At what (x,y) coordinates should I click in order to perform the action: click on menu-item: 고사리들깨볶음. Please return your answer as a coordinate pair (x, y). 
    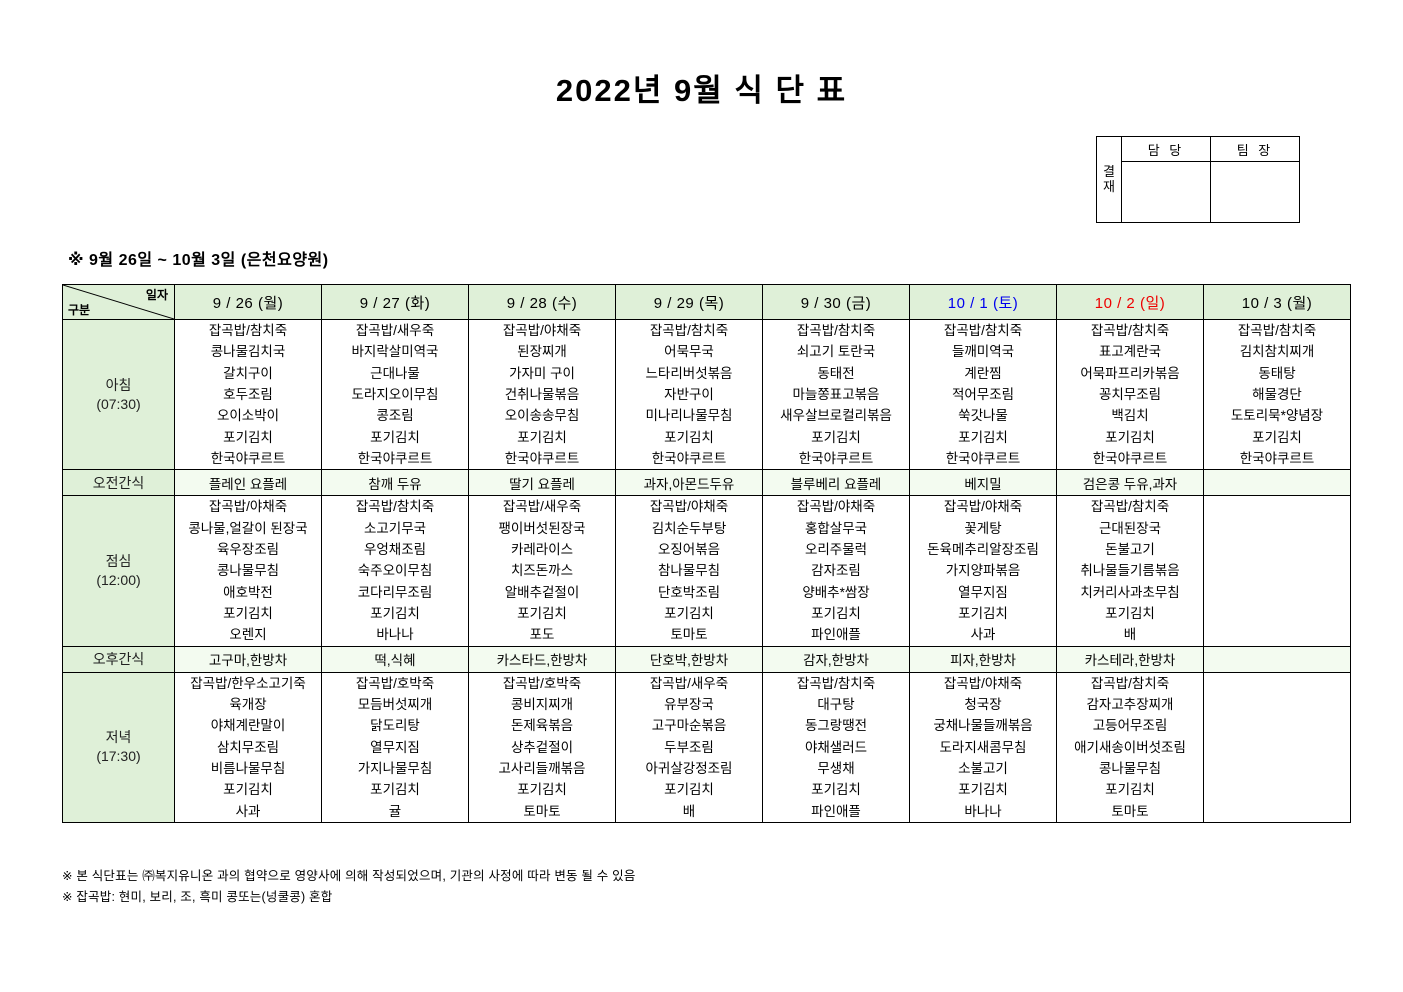
    Looking at the image, I should click on (542, 768).